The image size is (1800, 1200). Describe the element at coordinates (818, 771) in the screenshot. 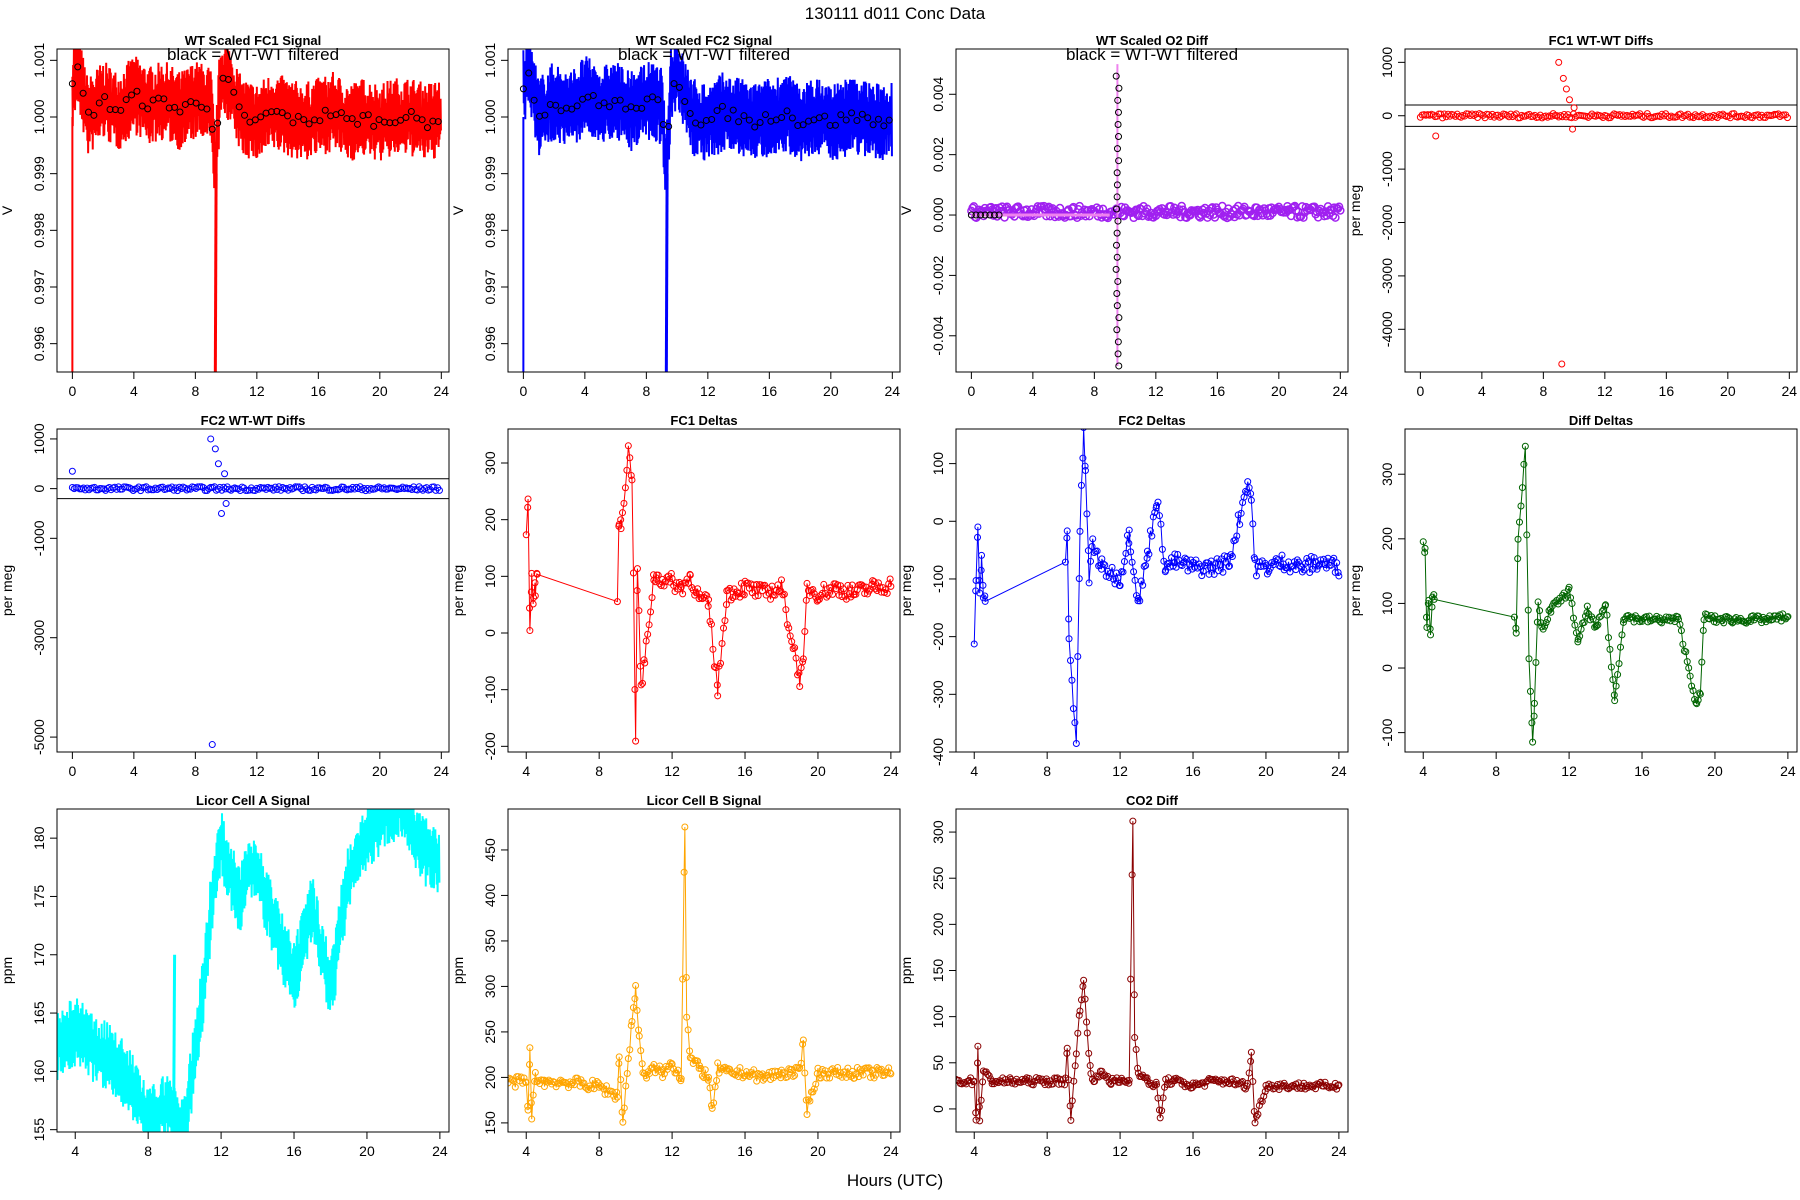

I see `x-tick-label: 20` at that location.